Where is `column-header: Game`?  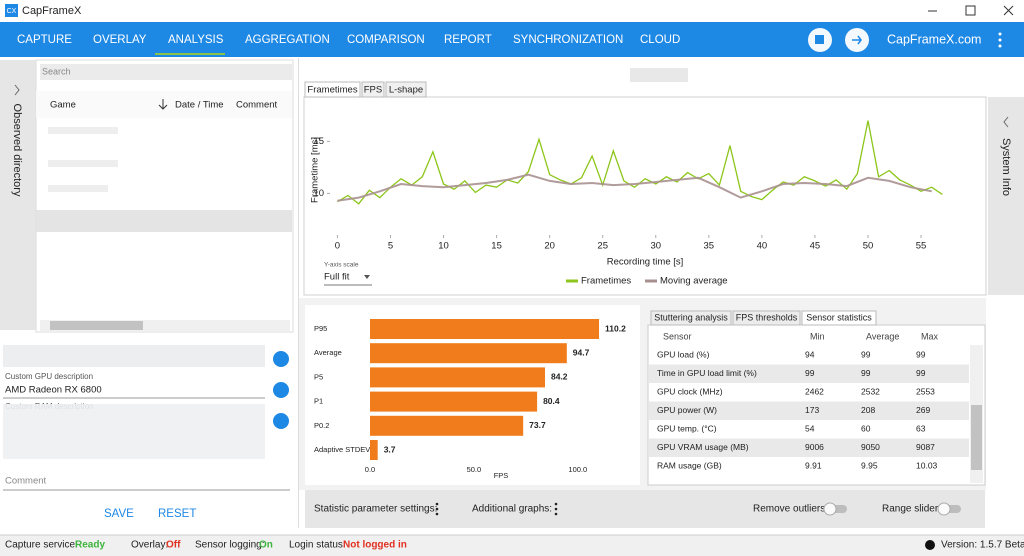
column-header: Game is located at coordinates (63, 105).